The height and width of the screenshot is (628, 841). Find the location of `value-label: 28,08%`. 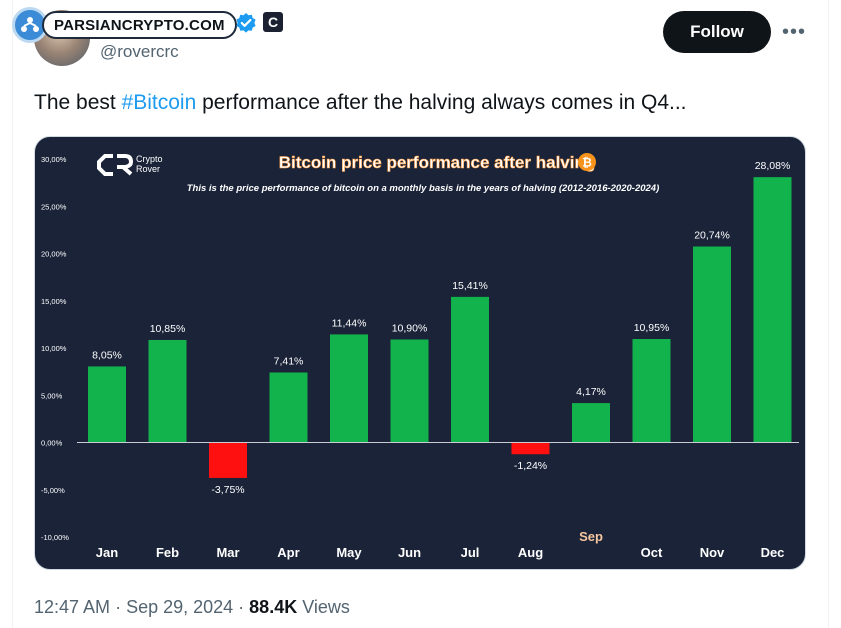

value-label: 28,08% is located at coordinates (773, 166).